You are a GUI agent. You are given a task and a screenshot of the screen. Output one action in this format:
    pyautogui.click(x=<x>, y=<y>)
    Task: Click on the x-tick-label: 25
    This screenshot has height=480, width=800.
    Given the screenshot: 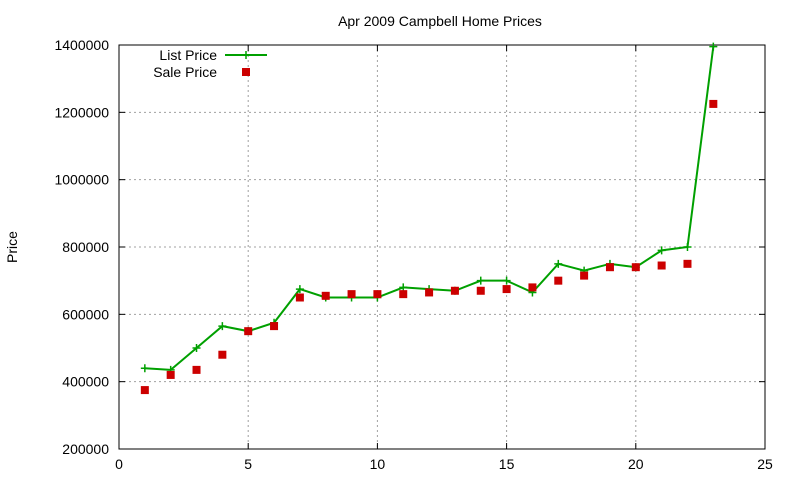 What is the action you would take?
    pyautogui.click(x=765, y=464)
    